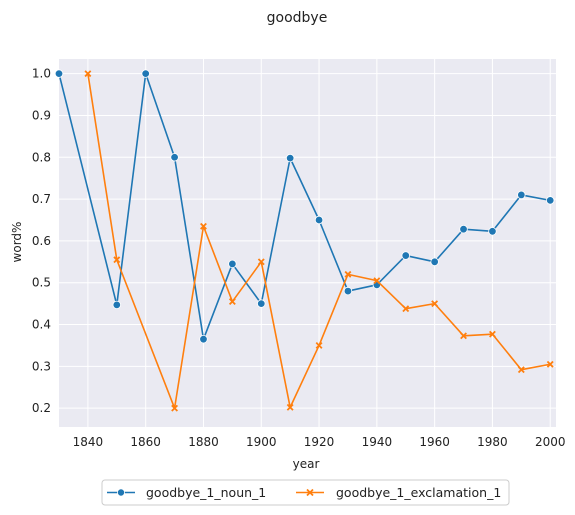  I want to click on y-tick-label: 0.8, so click(41, 157).